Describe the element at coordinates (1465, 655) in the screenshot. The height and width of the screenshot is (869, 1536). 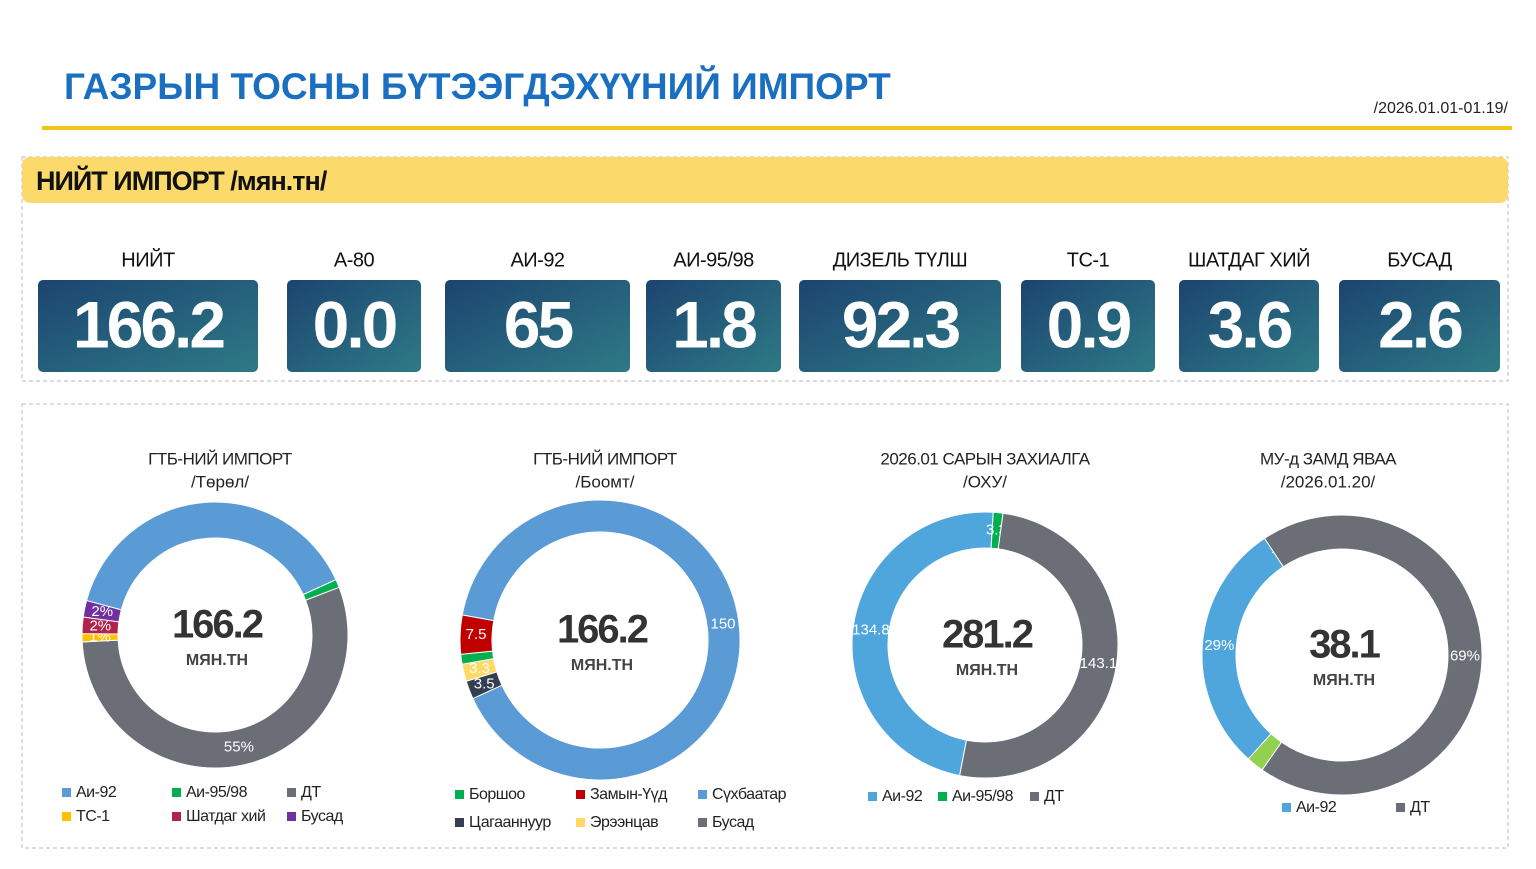
I see `data-label: 69%` at that location.